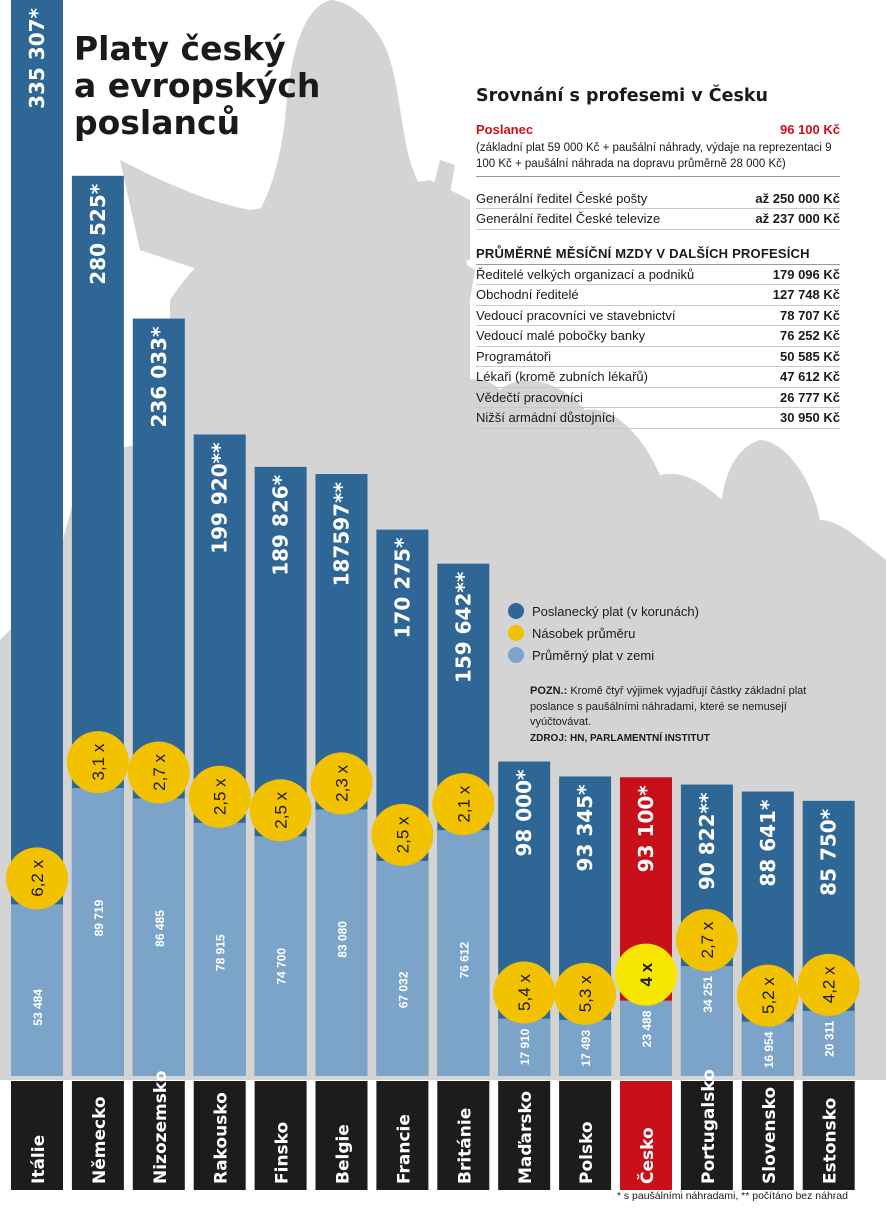 This screenshot has width=886, height=1208. I want to click on country-label: Portugalsko, so click(709, 1126).